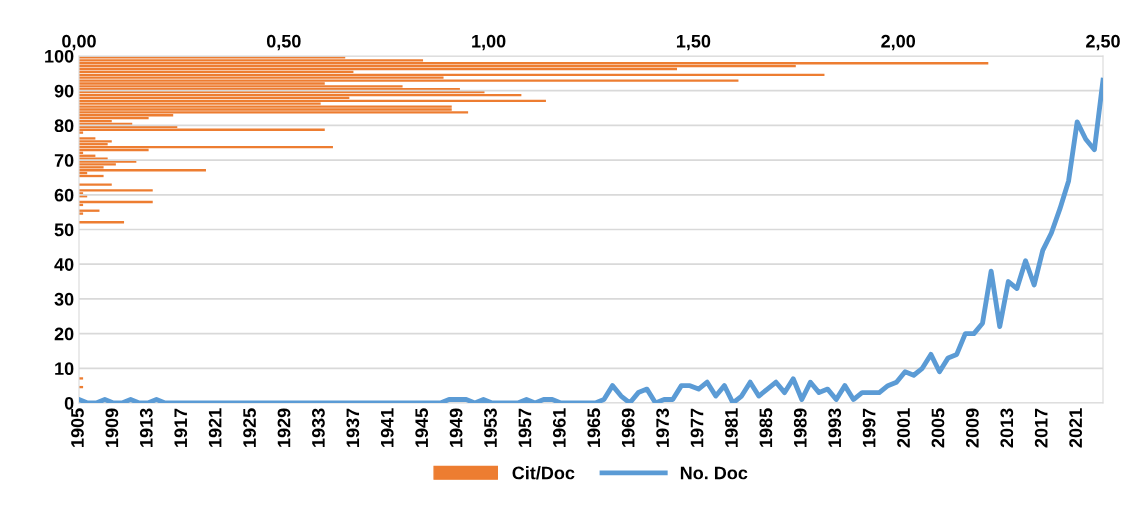 This screenshot has width=1134, height=526. Describe the element at coordinates (387, 427) in the screenshot. I see `x-tick-label: 1941` at that location.